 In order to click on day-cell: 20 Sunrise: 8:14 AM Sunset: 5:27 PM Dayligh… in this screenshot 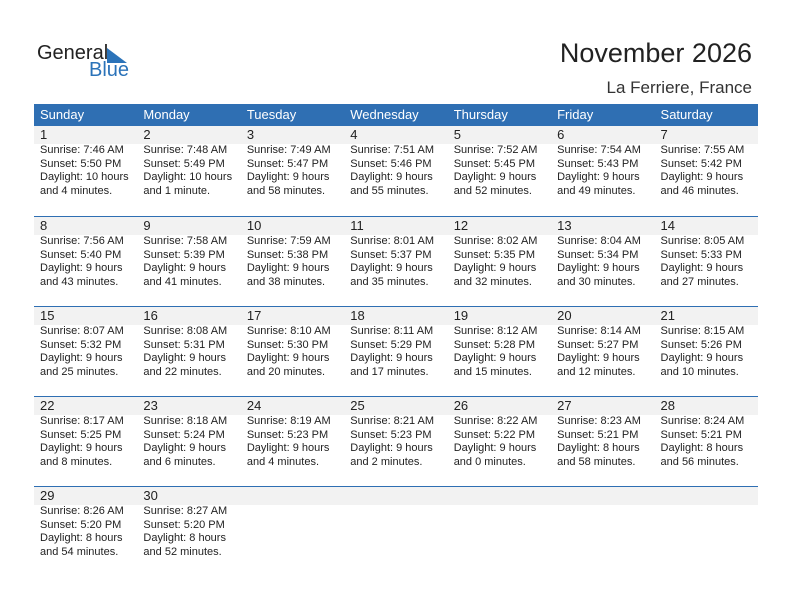, I will do `click(602, 351)`.